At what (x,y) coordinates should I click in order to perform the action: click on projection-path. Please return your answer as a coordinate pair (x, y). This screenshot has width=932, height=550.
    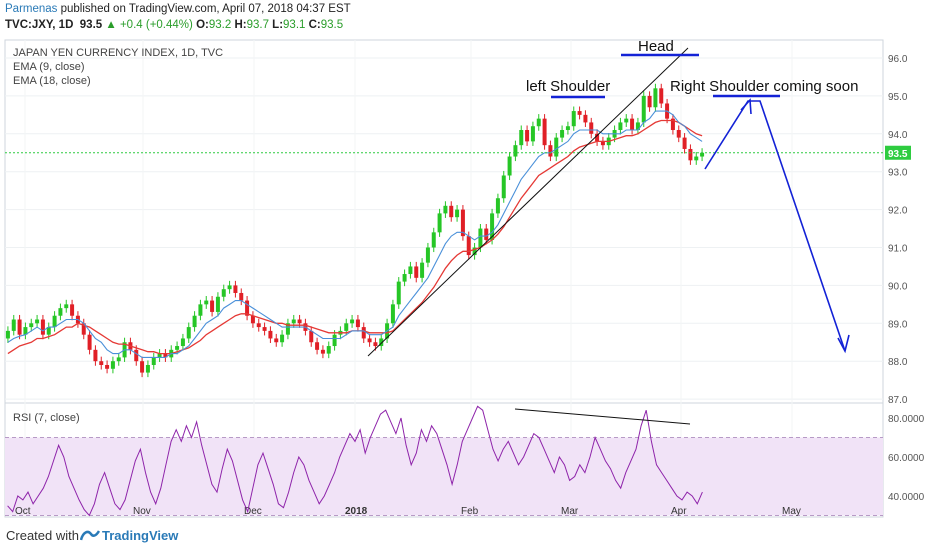
    Looking at the image, I should click on (775, 226).